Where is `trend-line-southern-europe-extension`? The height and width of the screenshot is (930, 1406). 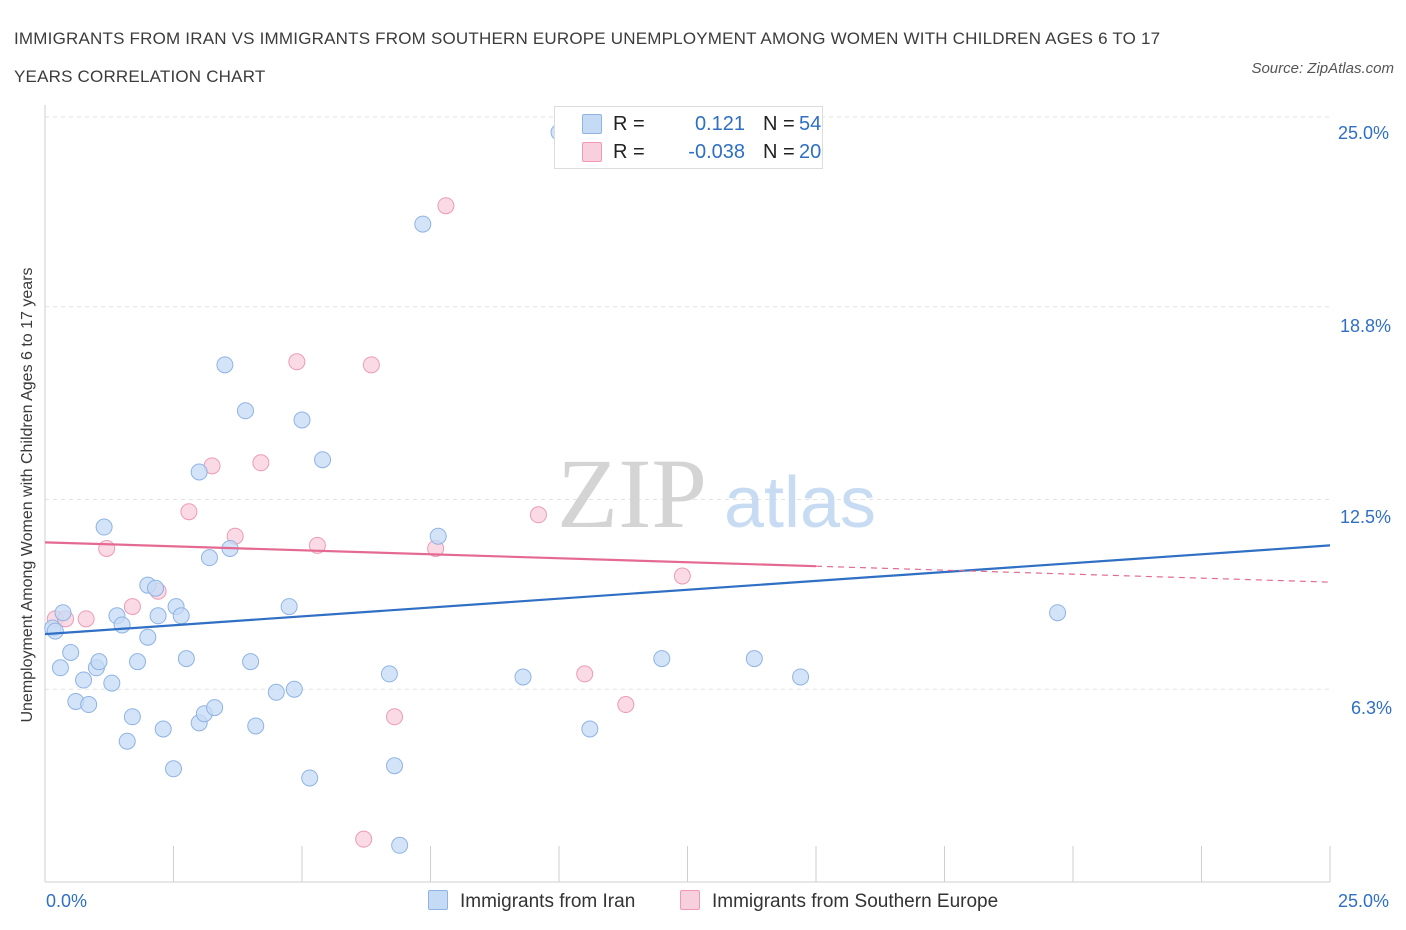
trend-line-southern-europe-extension is located at coordinates (1073, 574).